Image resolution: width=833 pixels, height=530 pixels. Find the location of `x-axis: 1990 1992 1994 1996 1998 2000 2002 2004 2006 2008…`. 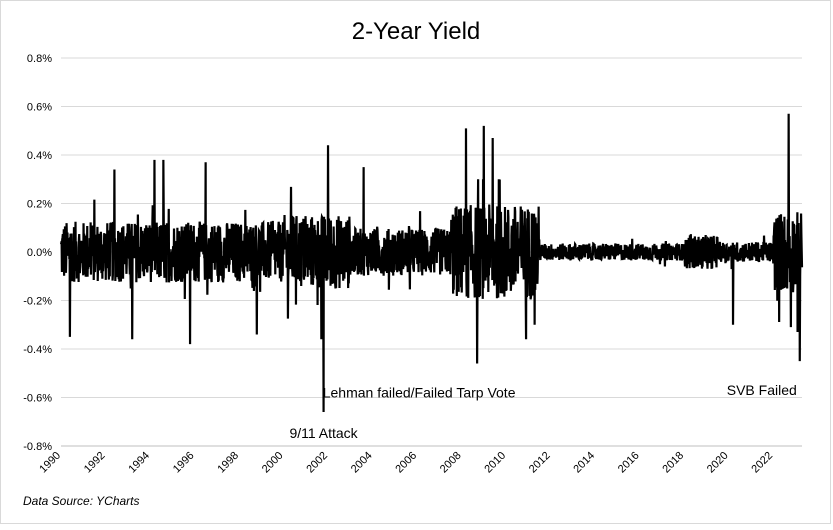

x-axis: 1990 1992 1994 1996 1998 2000 2002 2004 2006 2008… is located at coordinates (419, 460).